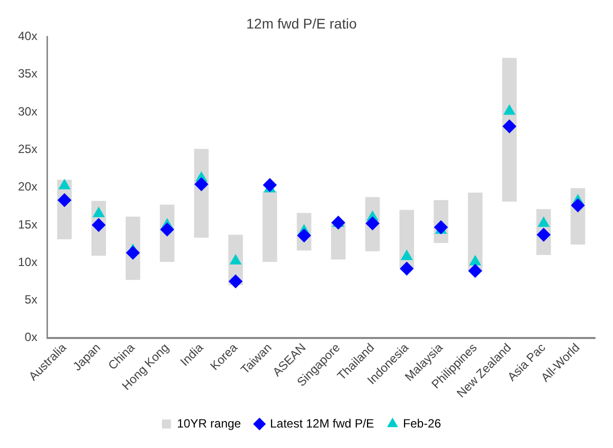 The height and width of the screenshot is (448, 613). What do you see at coordinates (28, 261) in the screenshot?
I see `y-tick-label: 10x` at bounding box center [28, 261].